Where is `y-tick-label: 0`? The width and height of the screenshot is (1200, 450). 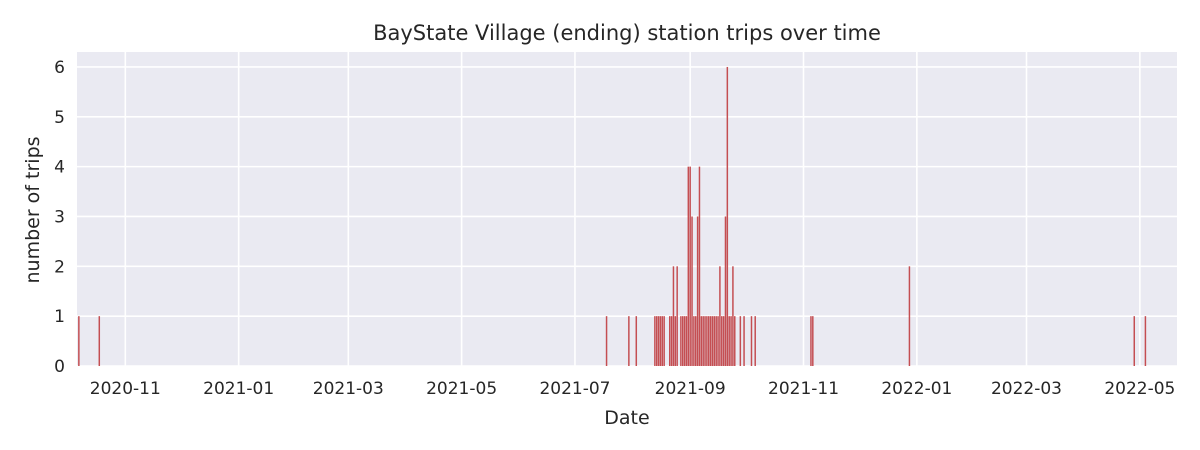
y-tick-label: 0 is located at coordinates (59, 367).